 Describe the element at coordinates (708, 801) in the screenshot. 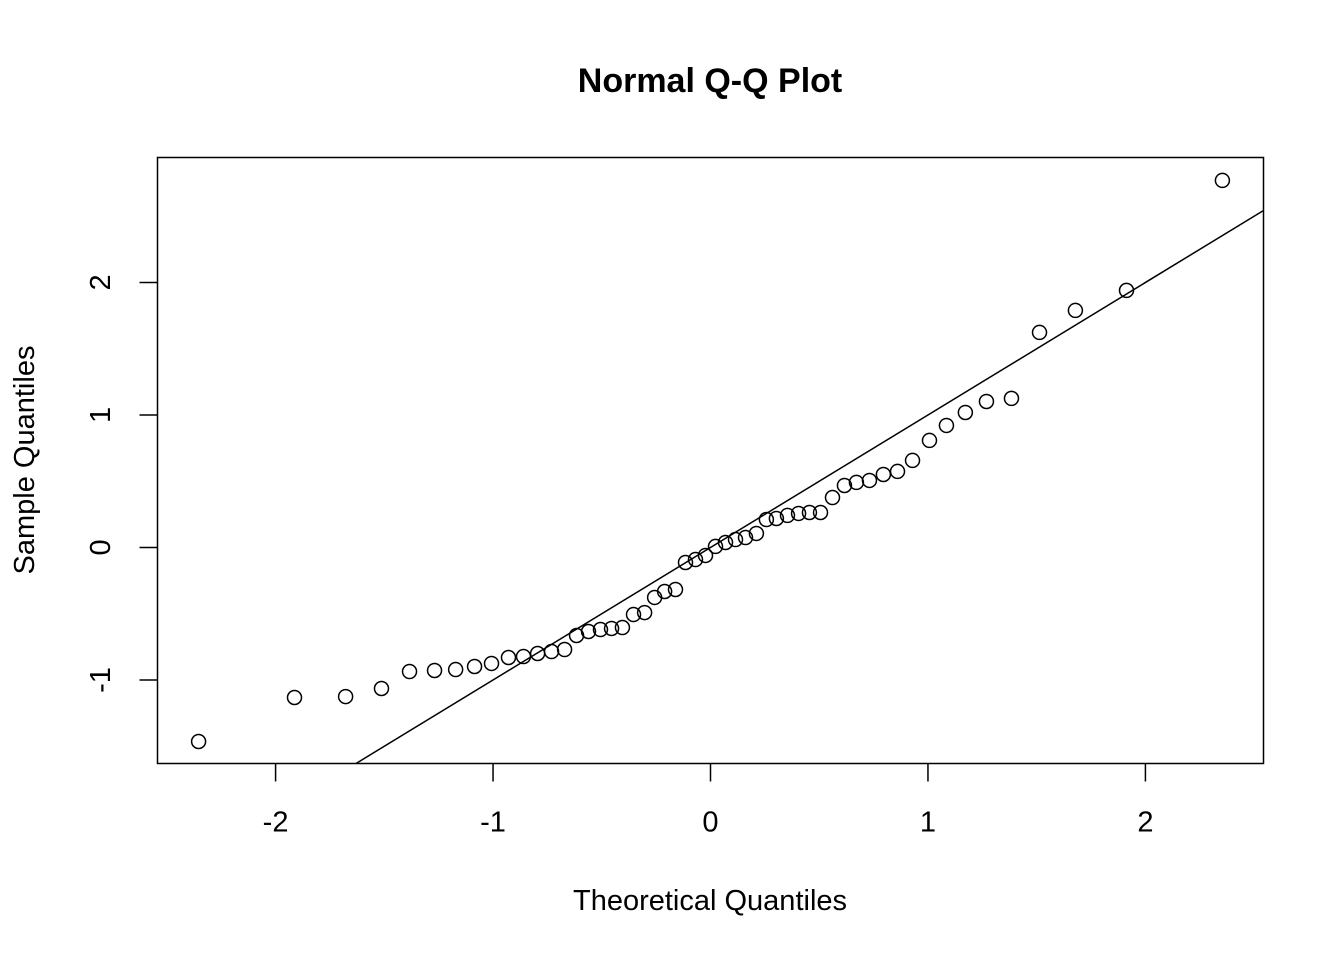

I see `x-axis: -2 -1 0 1 2` at that location.